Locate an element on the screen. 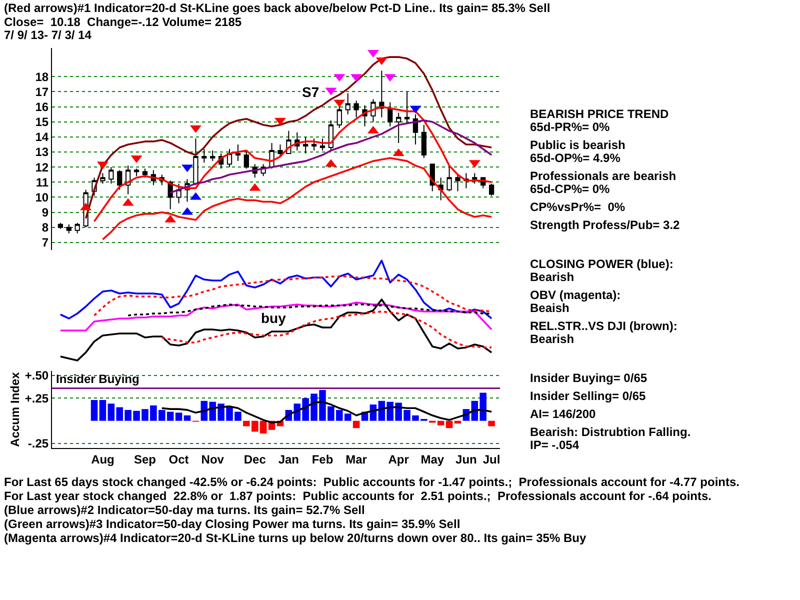 The height and width of the screenshot is (600, 800). text: Public is bearish 65d-OP%= 4.9% is located at coordinates (578, 151).